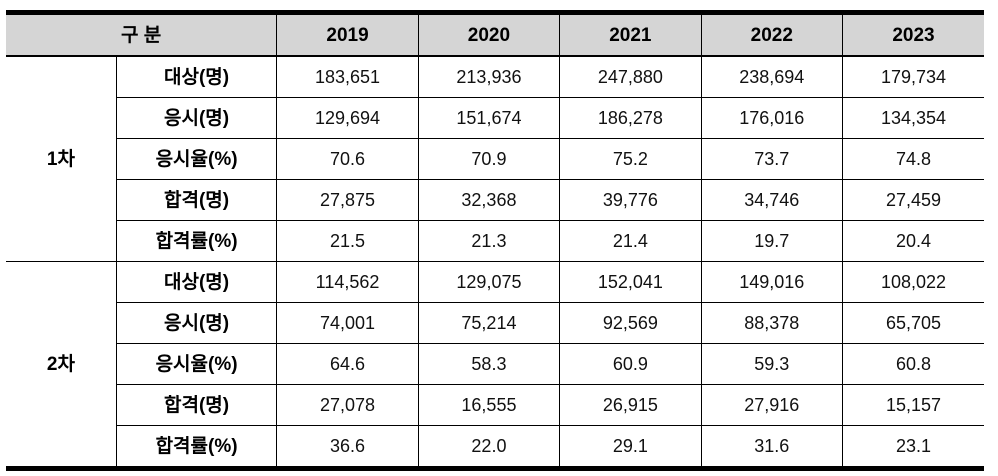 This screenshot has height=476, width=998. Describe the element at coordinates (772, 200) in the screenshot. I see `cell-value: 34,746` at that location.